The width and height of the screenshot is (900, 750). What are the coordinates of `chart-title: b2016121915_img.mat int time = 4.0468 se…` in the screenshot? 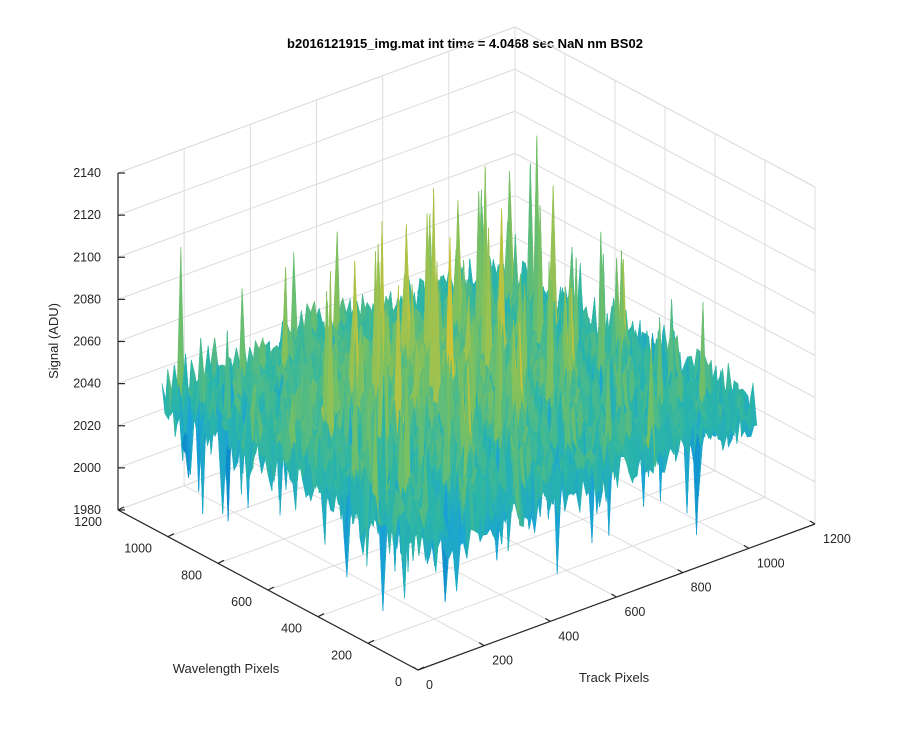 It's located at (465, 43).